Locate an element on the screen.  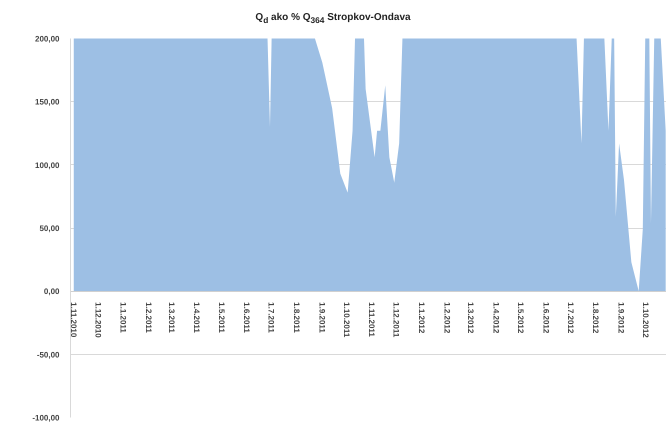
y-tick-label: 50,00 is located at coordinates (49, 228).